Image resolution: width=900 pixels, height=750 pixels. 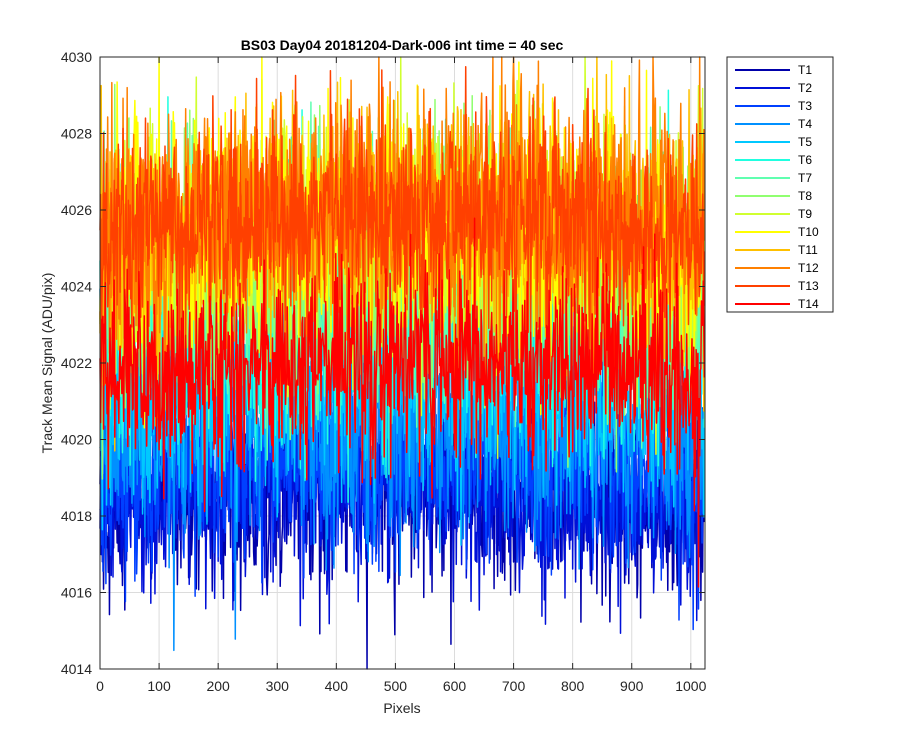 I want to click on legend-label-t7: T7, so click(x=805, y=178).